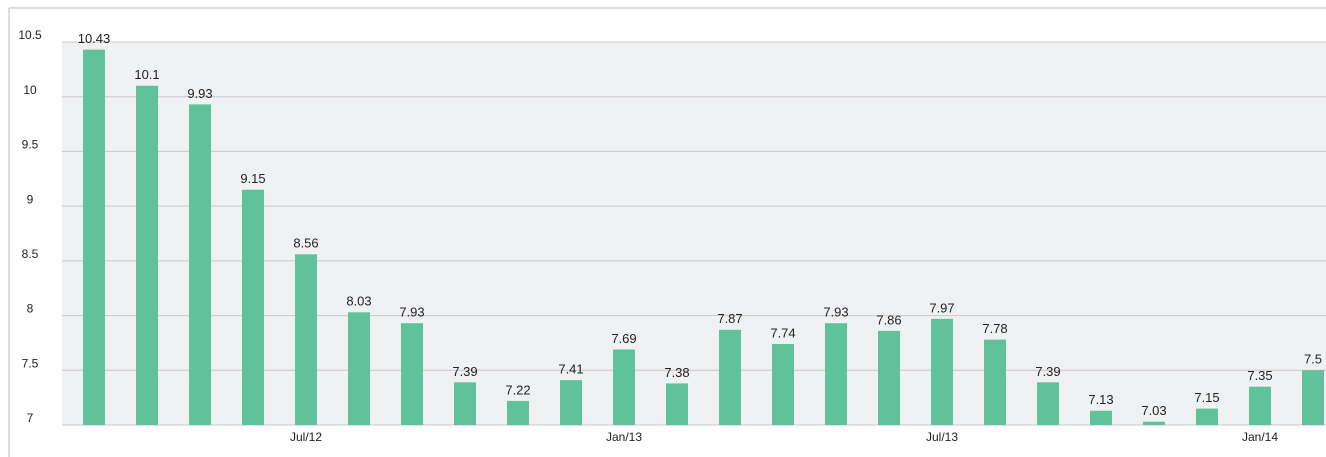  What do you see at coordinates (358, 301) in the screenshot?
I see `value-label: 8.03` at bounding box center [358, 301].